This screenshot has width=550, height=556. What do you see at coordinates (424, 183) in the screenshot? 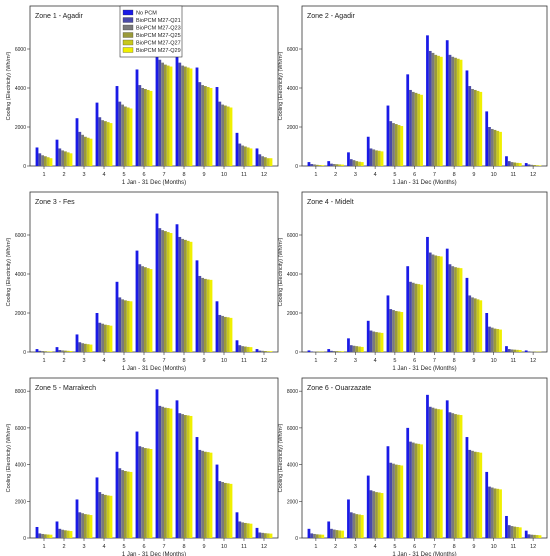
I see `x-axis-label: 1 Jan - 31 Dec (Months)` at bounding box center [424, 183].